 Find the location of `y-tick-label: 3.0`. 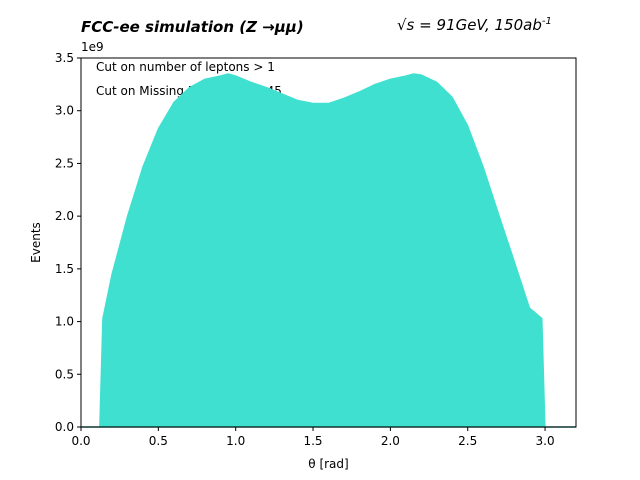

y-tick-label: 3.0 is located at coordinates (64, 111).